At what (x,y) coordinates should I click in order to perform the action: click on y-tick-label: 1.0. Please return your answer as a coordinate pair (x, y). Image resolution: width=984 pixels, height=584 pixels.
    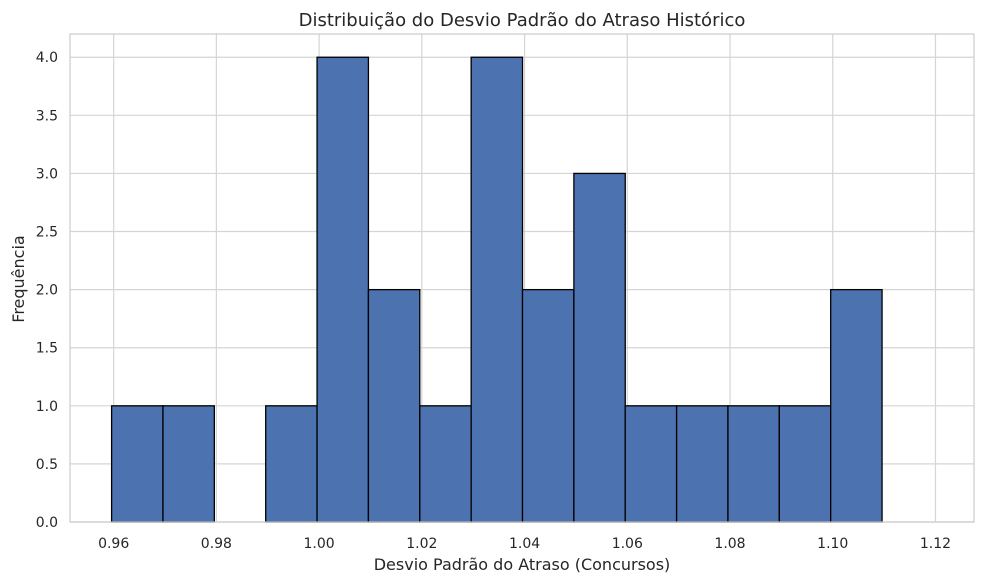
    Looking at the image, I should click on (47, 407).